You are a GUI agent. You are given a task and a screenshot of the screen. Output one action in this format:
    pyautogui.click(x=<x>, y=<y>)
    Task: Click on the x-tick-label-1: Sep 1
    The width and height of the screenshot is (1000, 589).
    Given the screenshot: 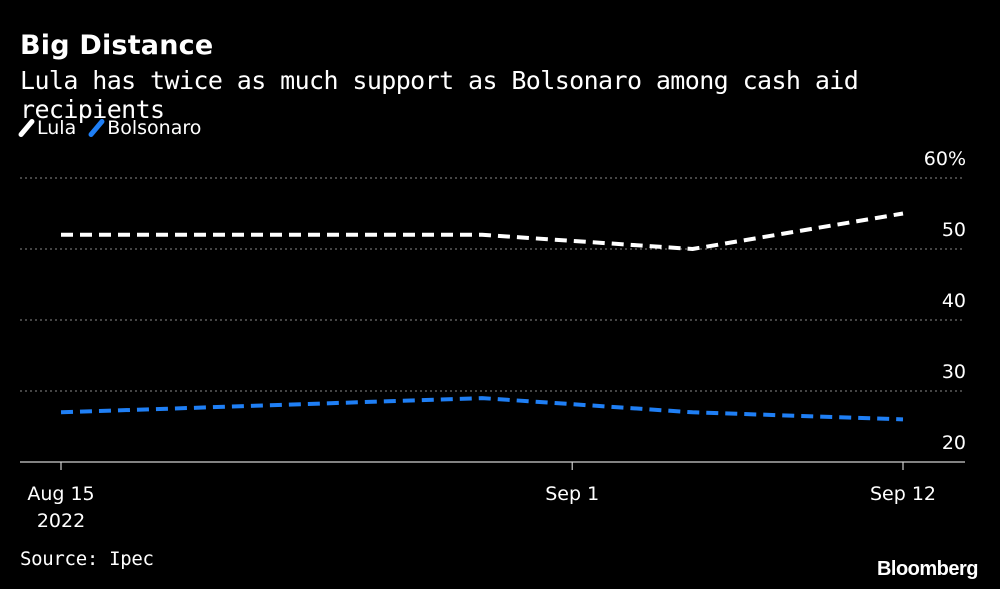 What is the action you would take?
    pyautogui.click(x=572, y=494)
    